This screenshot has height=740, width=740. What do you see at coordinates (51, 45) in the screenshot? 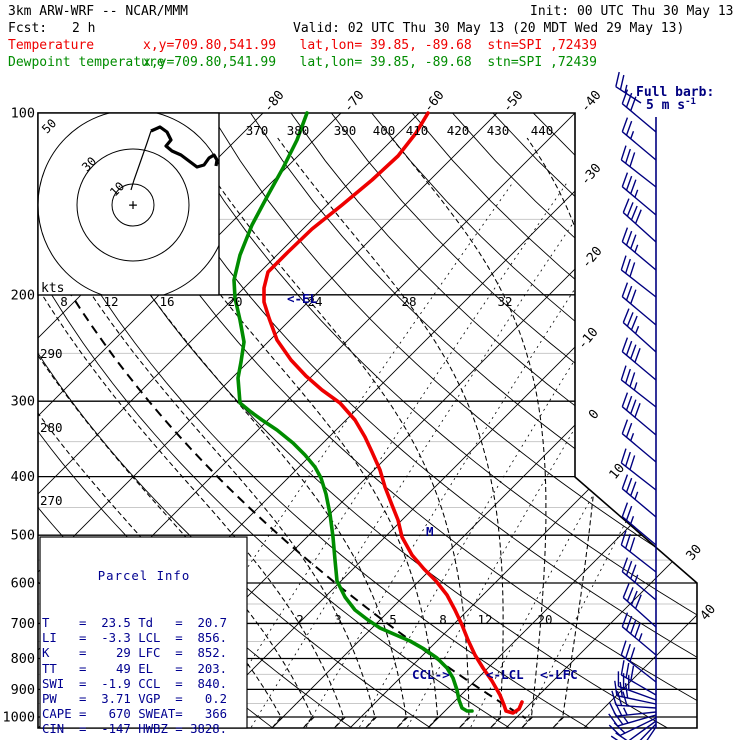
I see `temperature-legend-label: Temperature` at bounding box center [51, 45].